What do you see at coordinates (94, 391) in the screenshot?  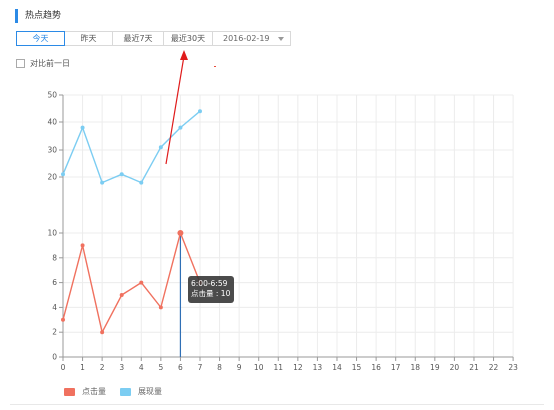 I see `legend-label-clicks: 点击量` at bounding box center [94, 391].